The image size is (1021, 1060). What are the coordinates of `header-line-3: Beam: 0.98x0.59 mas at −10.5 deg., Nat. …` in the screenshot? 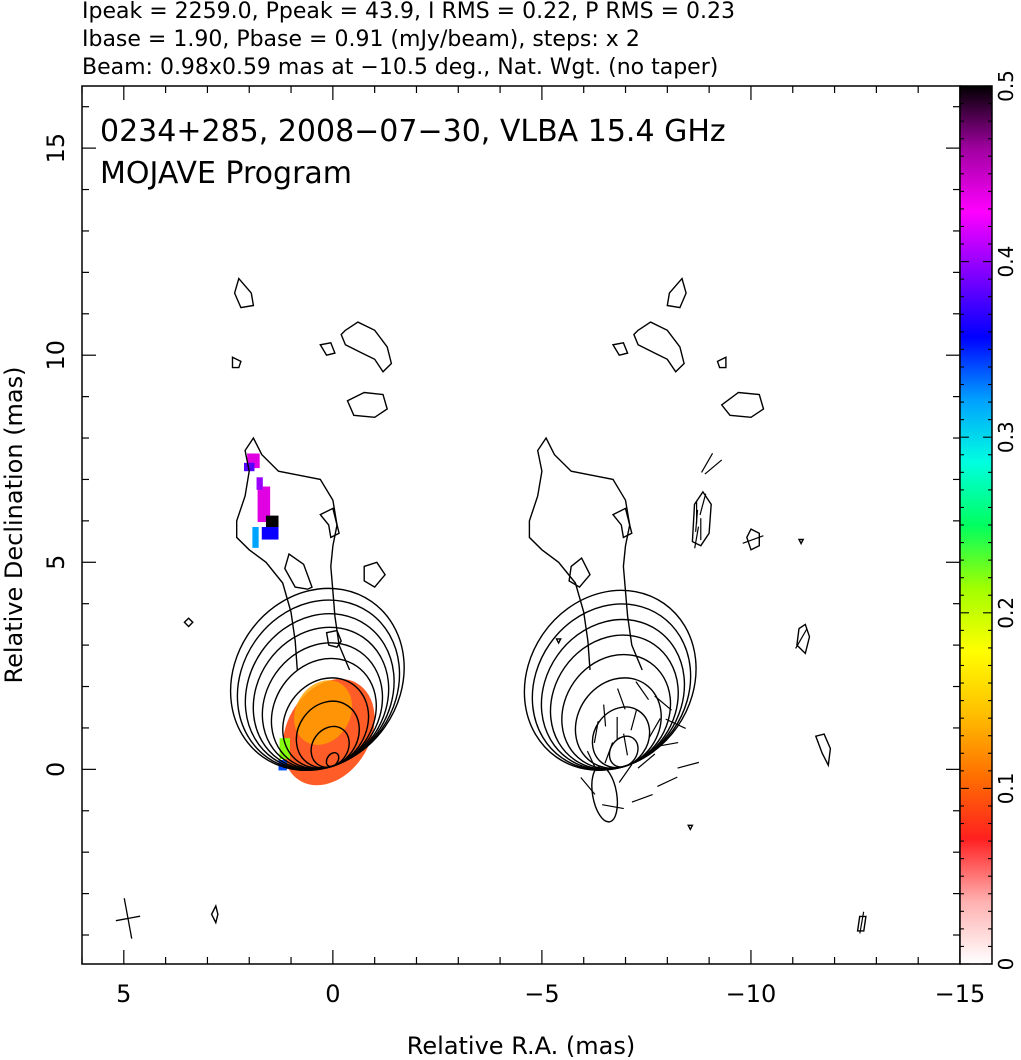 It's located at (400, 67).